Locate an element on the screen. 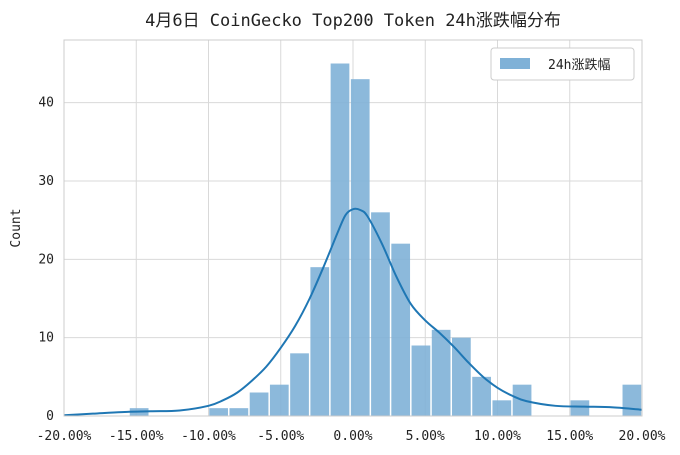 The image size is (680, 455). y-axis-label: Count is located at coordinates (16, 227).